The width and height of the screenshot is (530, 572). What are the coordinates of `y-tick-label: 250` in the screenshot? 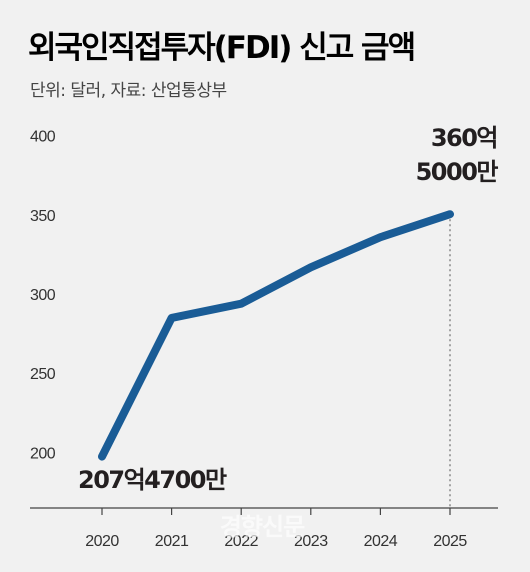 It's located at (43, 374).